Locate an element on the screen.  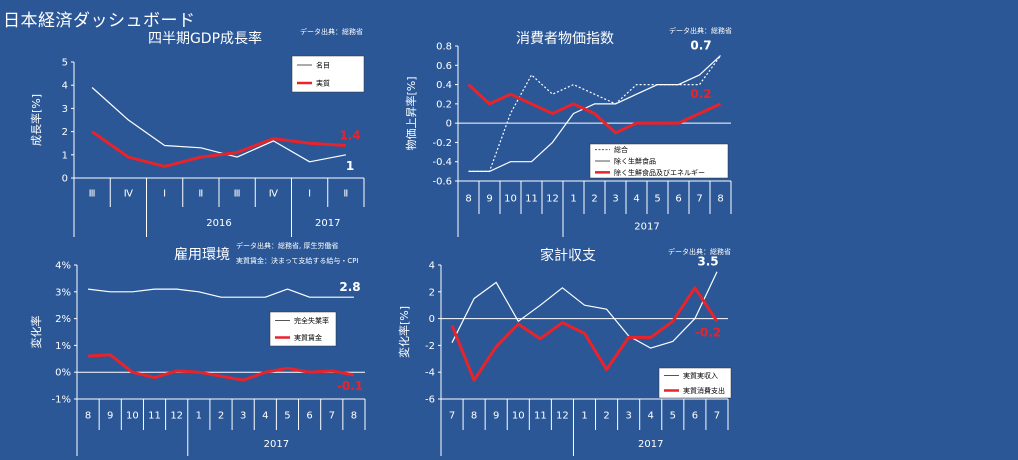
end-value-label: 1 is located at coordinates (350, 166).